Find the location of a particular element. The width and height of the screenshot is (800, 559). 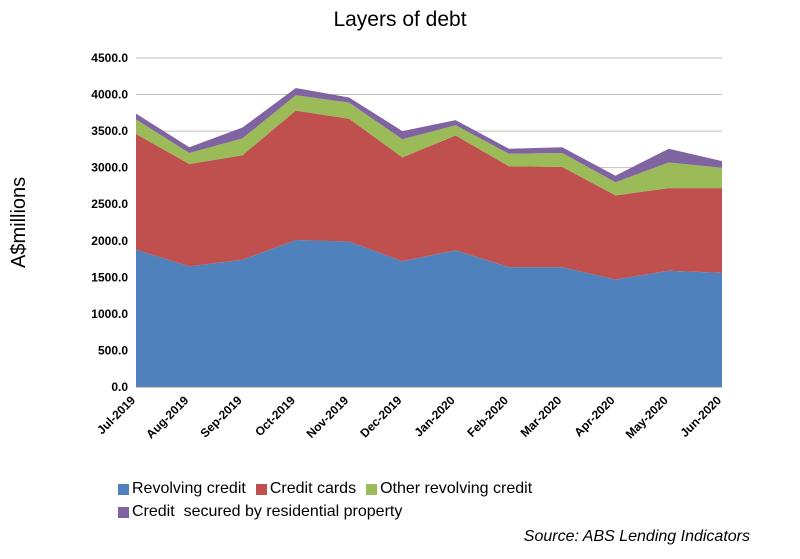

y-tick-label: 3000.0 is located at coordinates (109, 168).